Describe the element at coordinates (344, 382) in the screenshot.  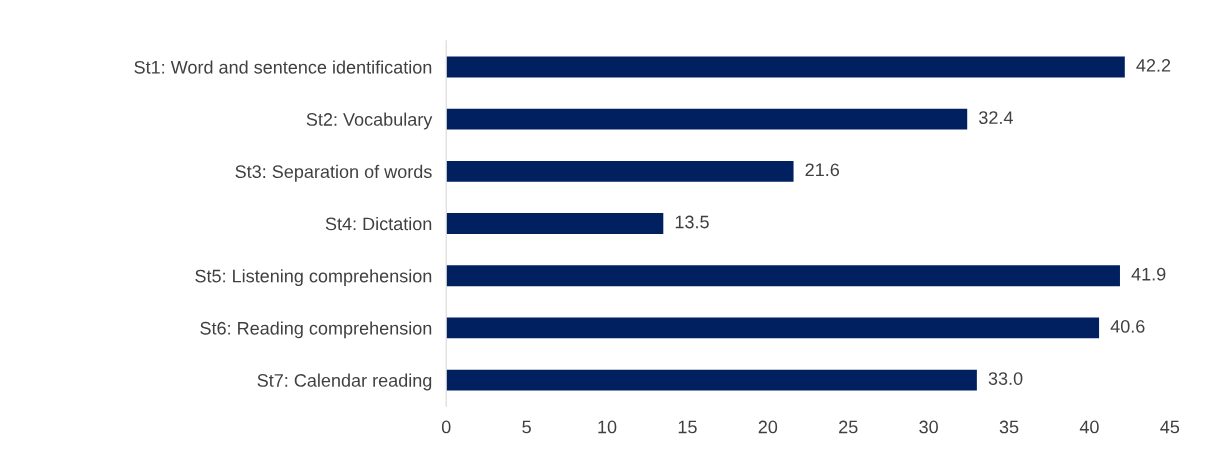
I see `y-tick-label: St7: Calendar reading` at that location.